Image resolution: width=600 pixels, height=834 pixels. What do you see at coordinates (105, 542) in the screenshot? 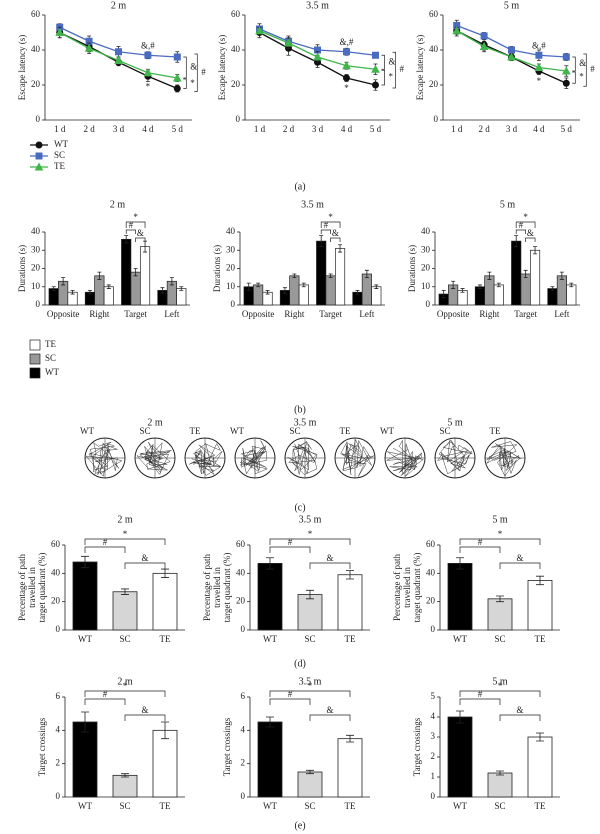
I see `sig-label: #` at bounding box center [105, 542].